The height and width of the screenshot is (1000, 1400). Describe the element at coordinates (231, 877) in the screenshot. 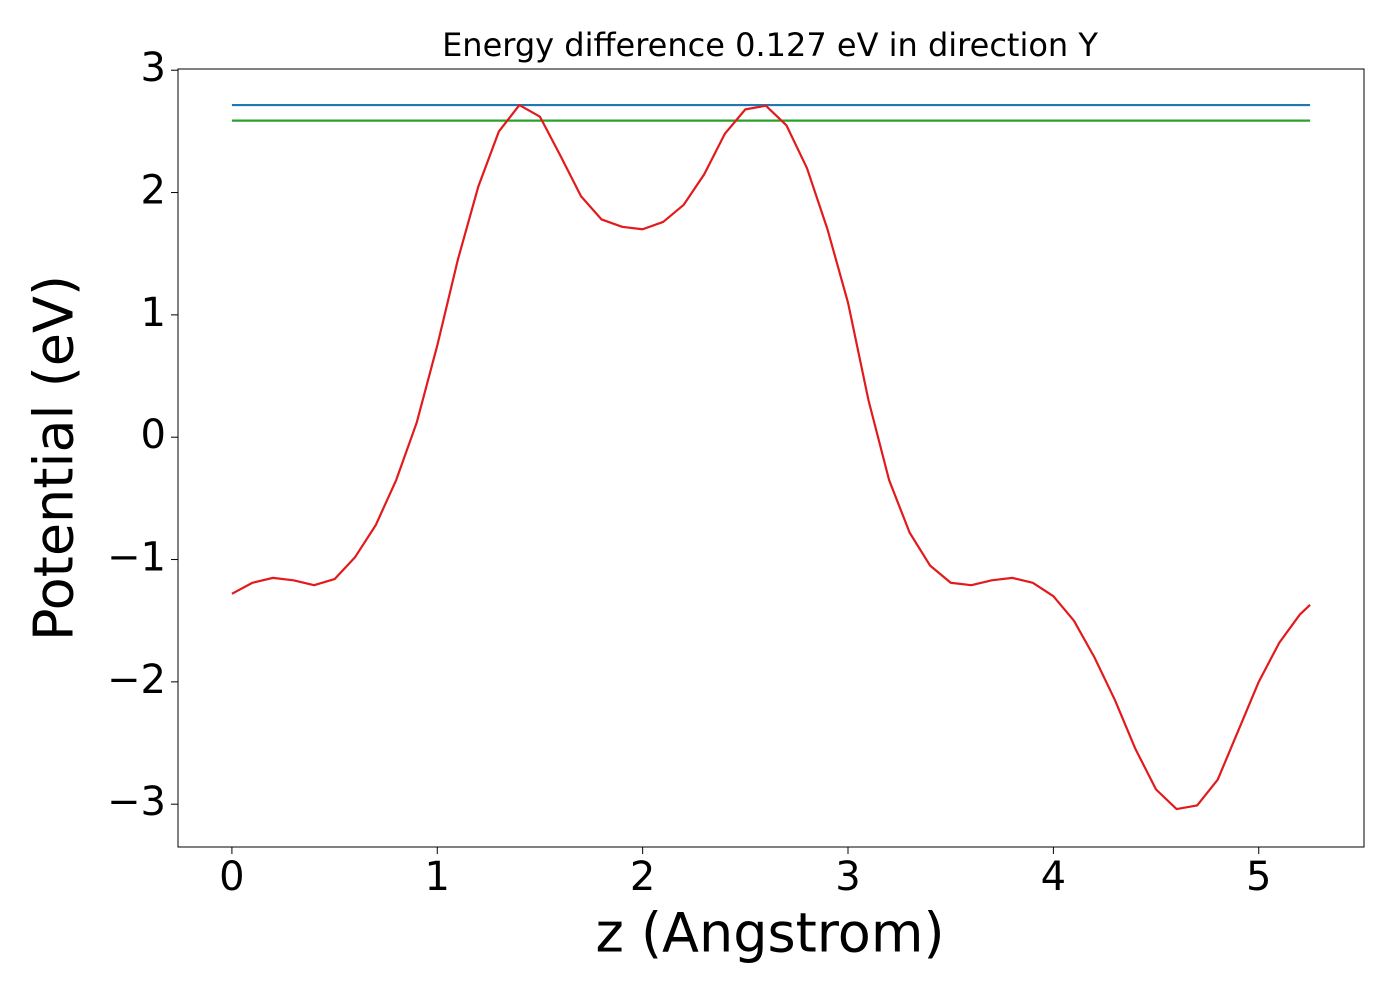

I see `x-tick-label: 0` at that location.